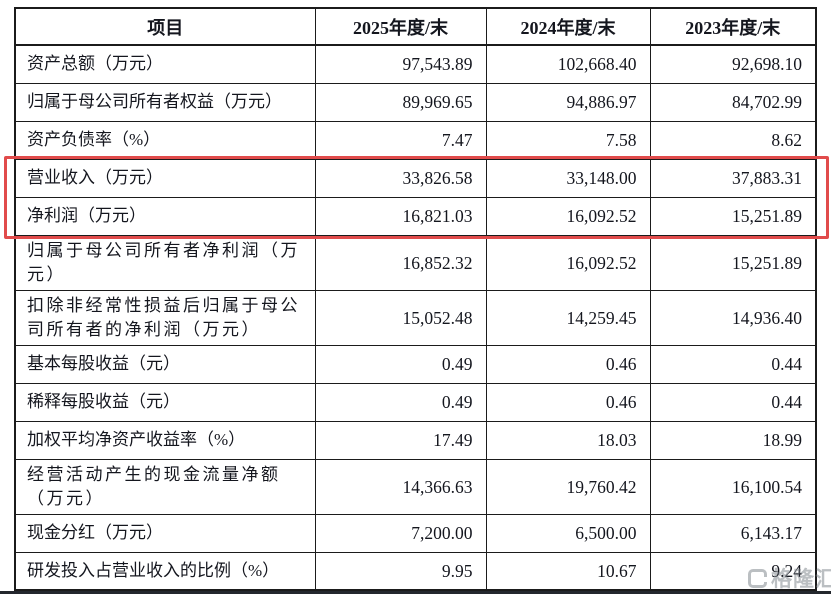  I want to click on value-cell: 7.58, so click(568, 140).